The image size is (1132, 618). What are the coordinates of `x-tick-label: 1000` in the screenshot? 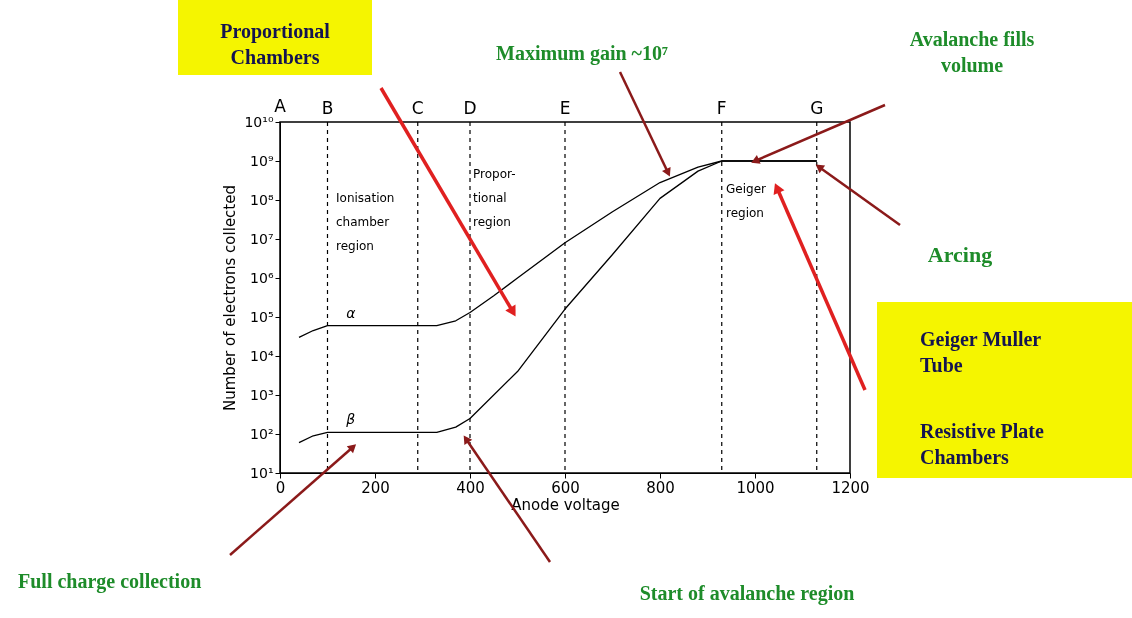 It's located at (755, 487).